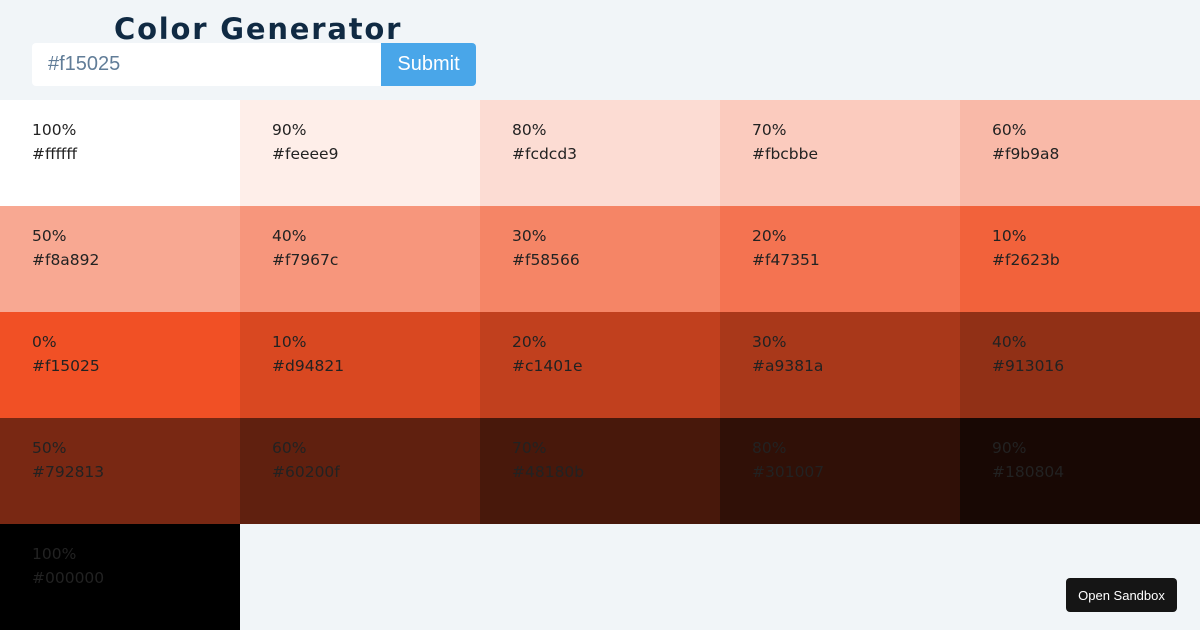 This screenshot has width=1200, height=630. Describe the element at coordinates (68, 578) in the screenshot. I see `swatch-hex-value: #000000` at that location.